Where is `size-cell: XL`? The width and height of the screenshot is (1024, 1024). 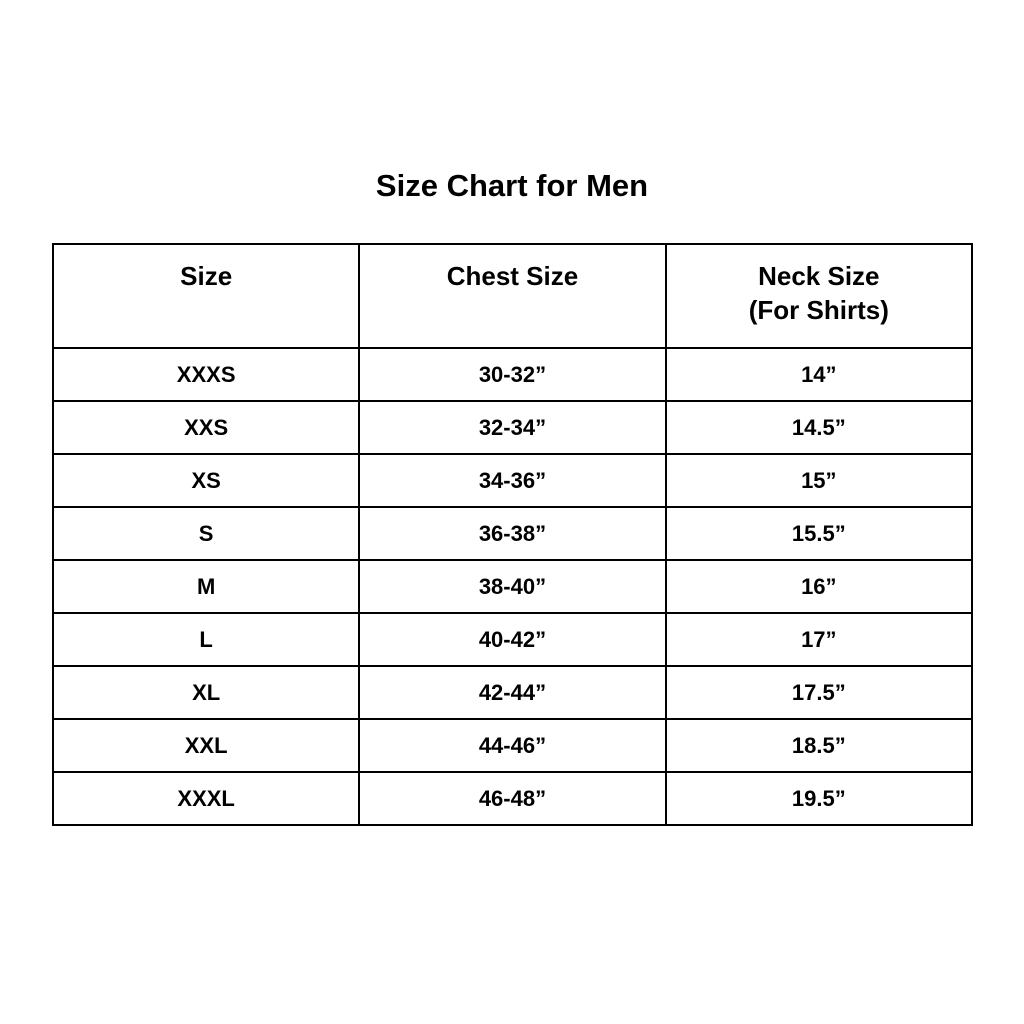 size-cell: XL is located at coordinates (206, 692).